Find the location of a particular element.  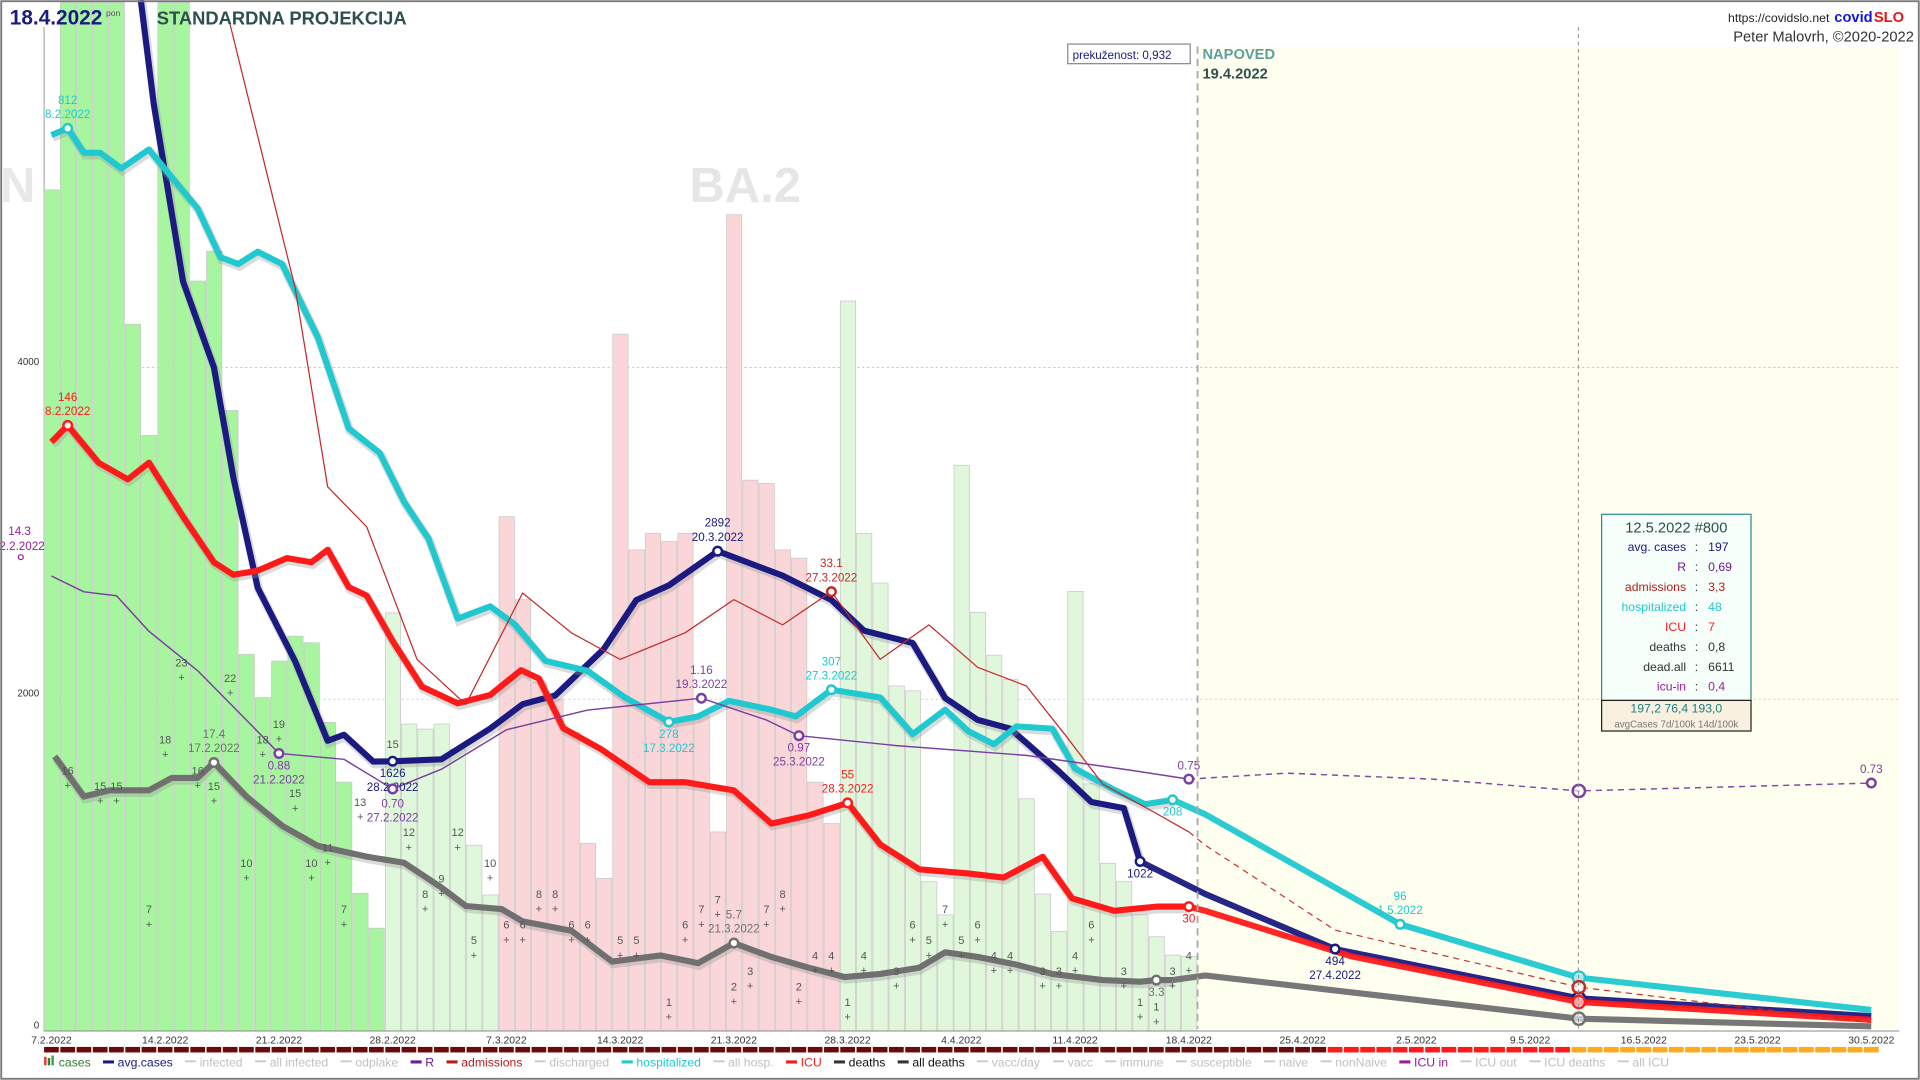

daily-death-group: +22 is located at coordinates (230, 686).